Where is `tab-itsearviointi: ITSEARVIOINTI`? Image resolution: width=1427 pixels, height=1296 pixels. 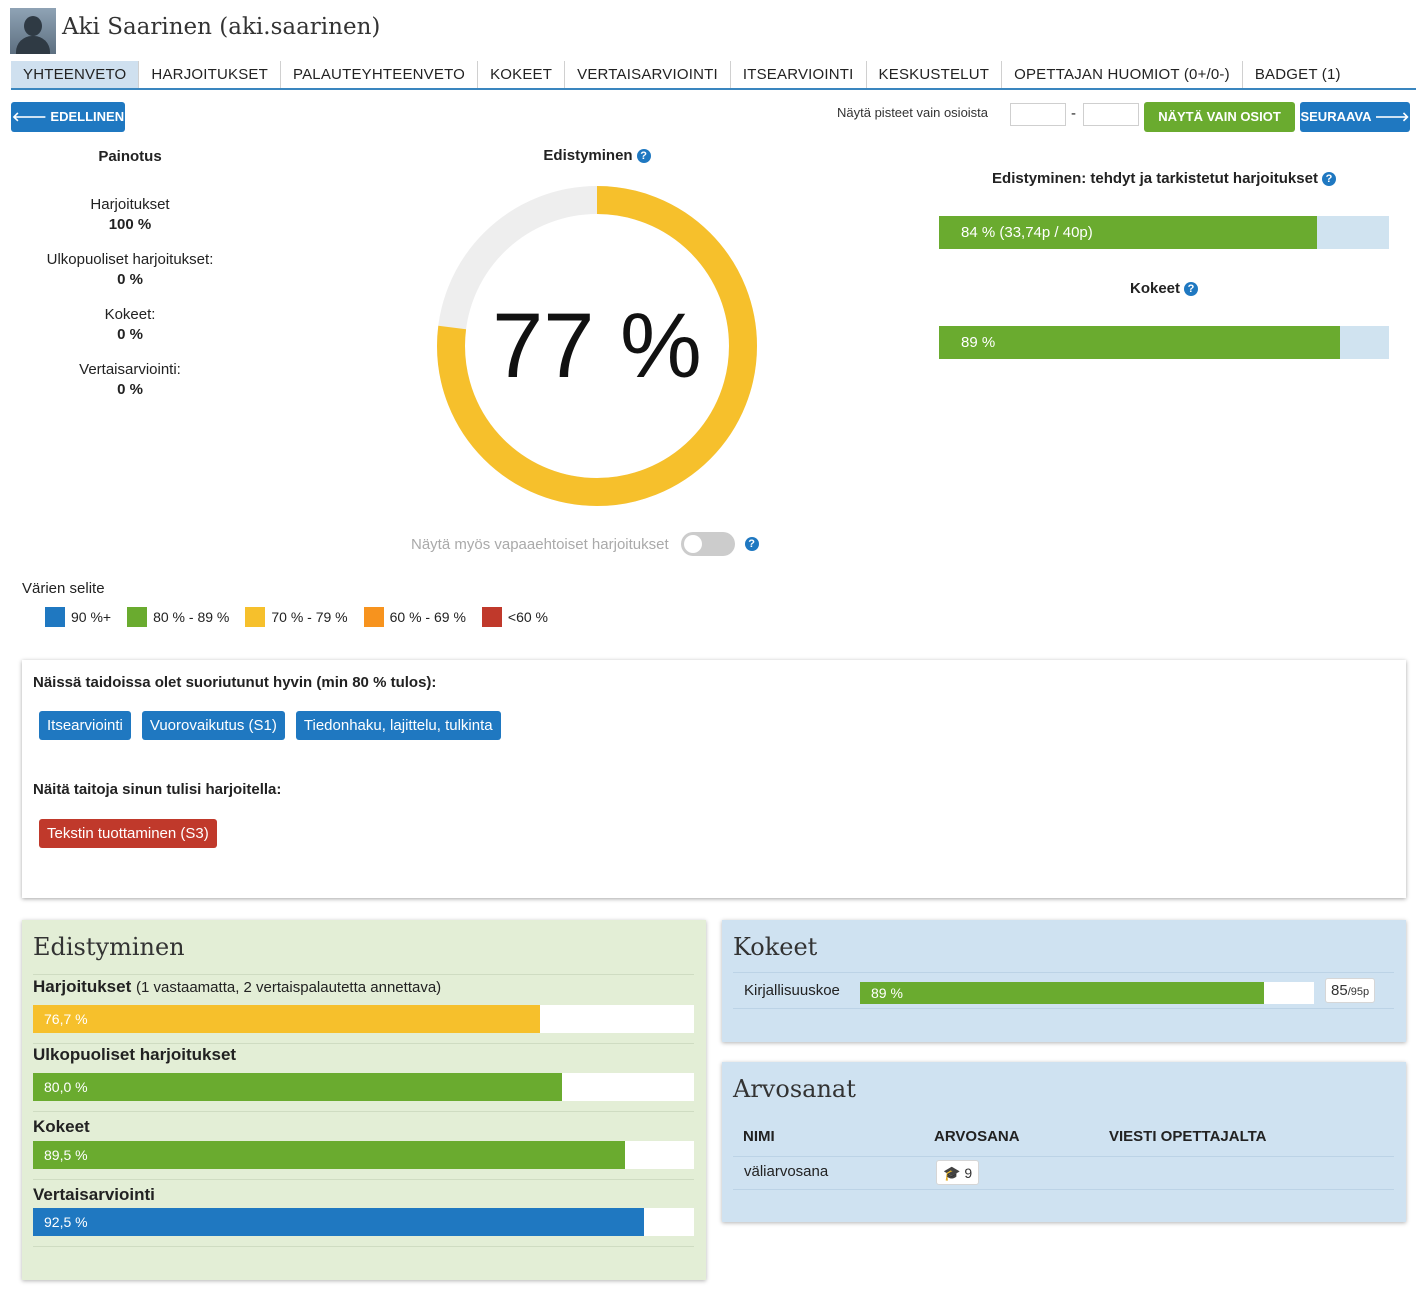 tab-itsearviointi: ITSEARVIOINTI is located at coordinates (799, 74).